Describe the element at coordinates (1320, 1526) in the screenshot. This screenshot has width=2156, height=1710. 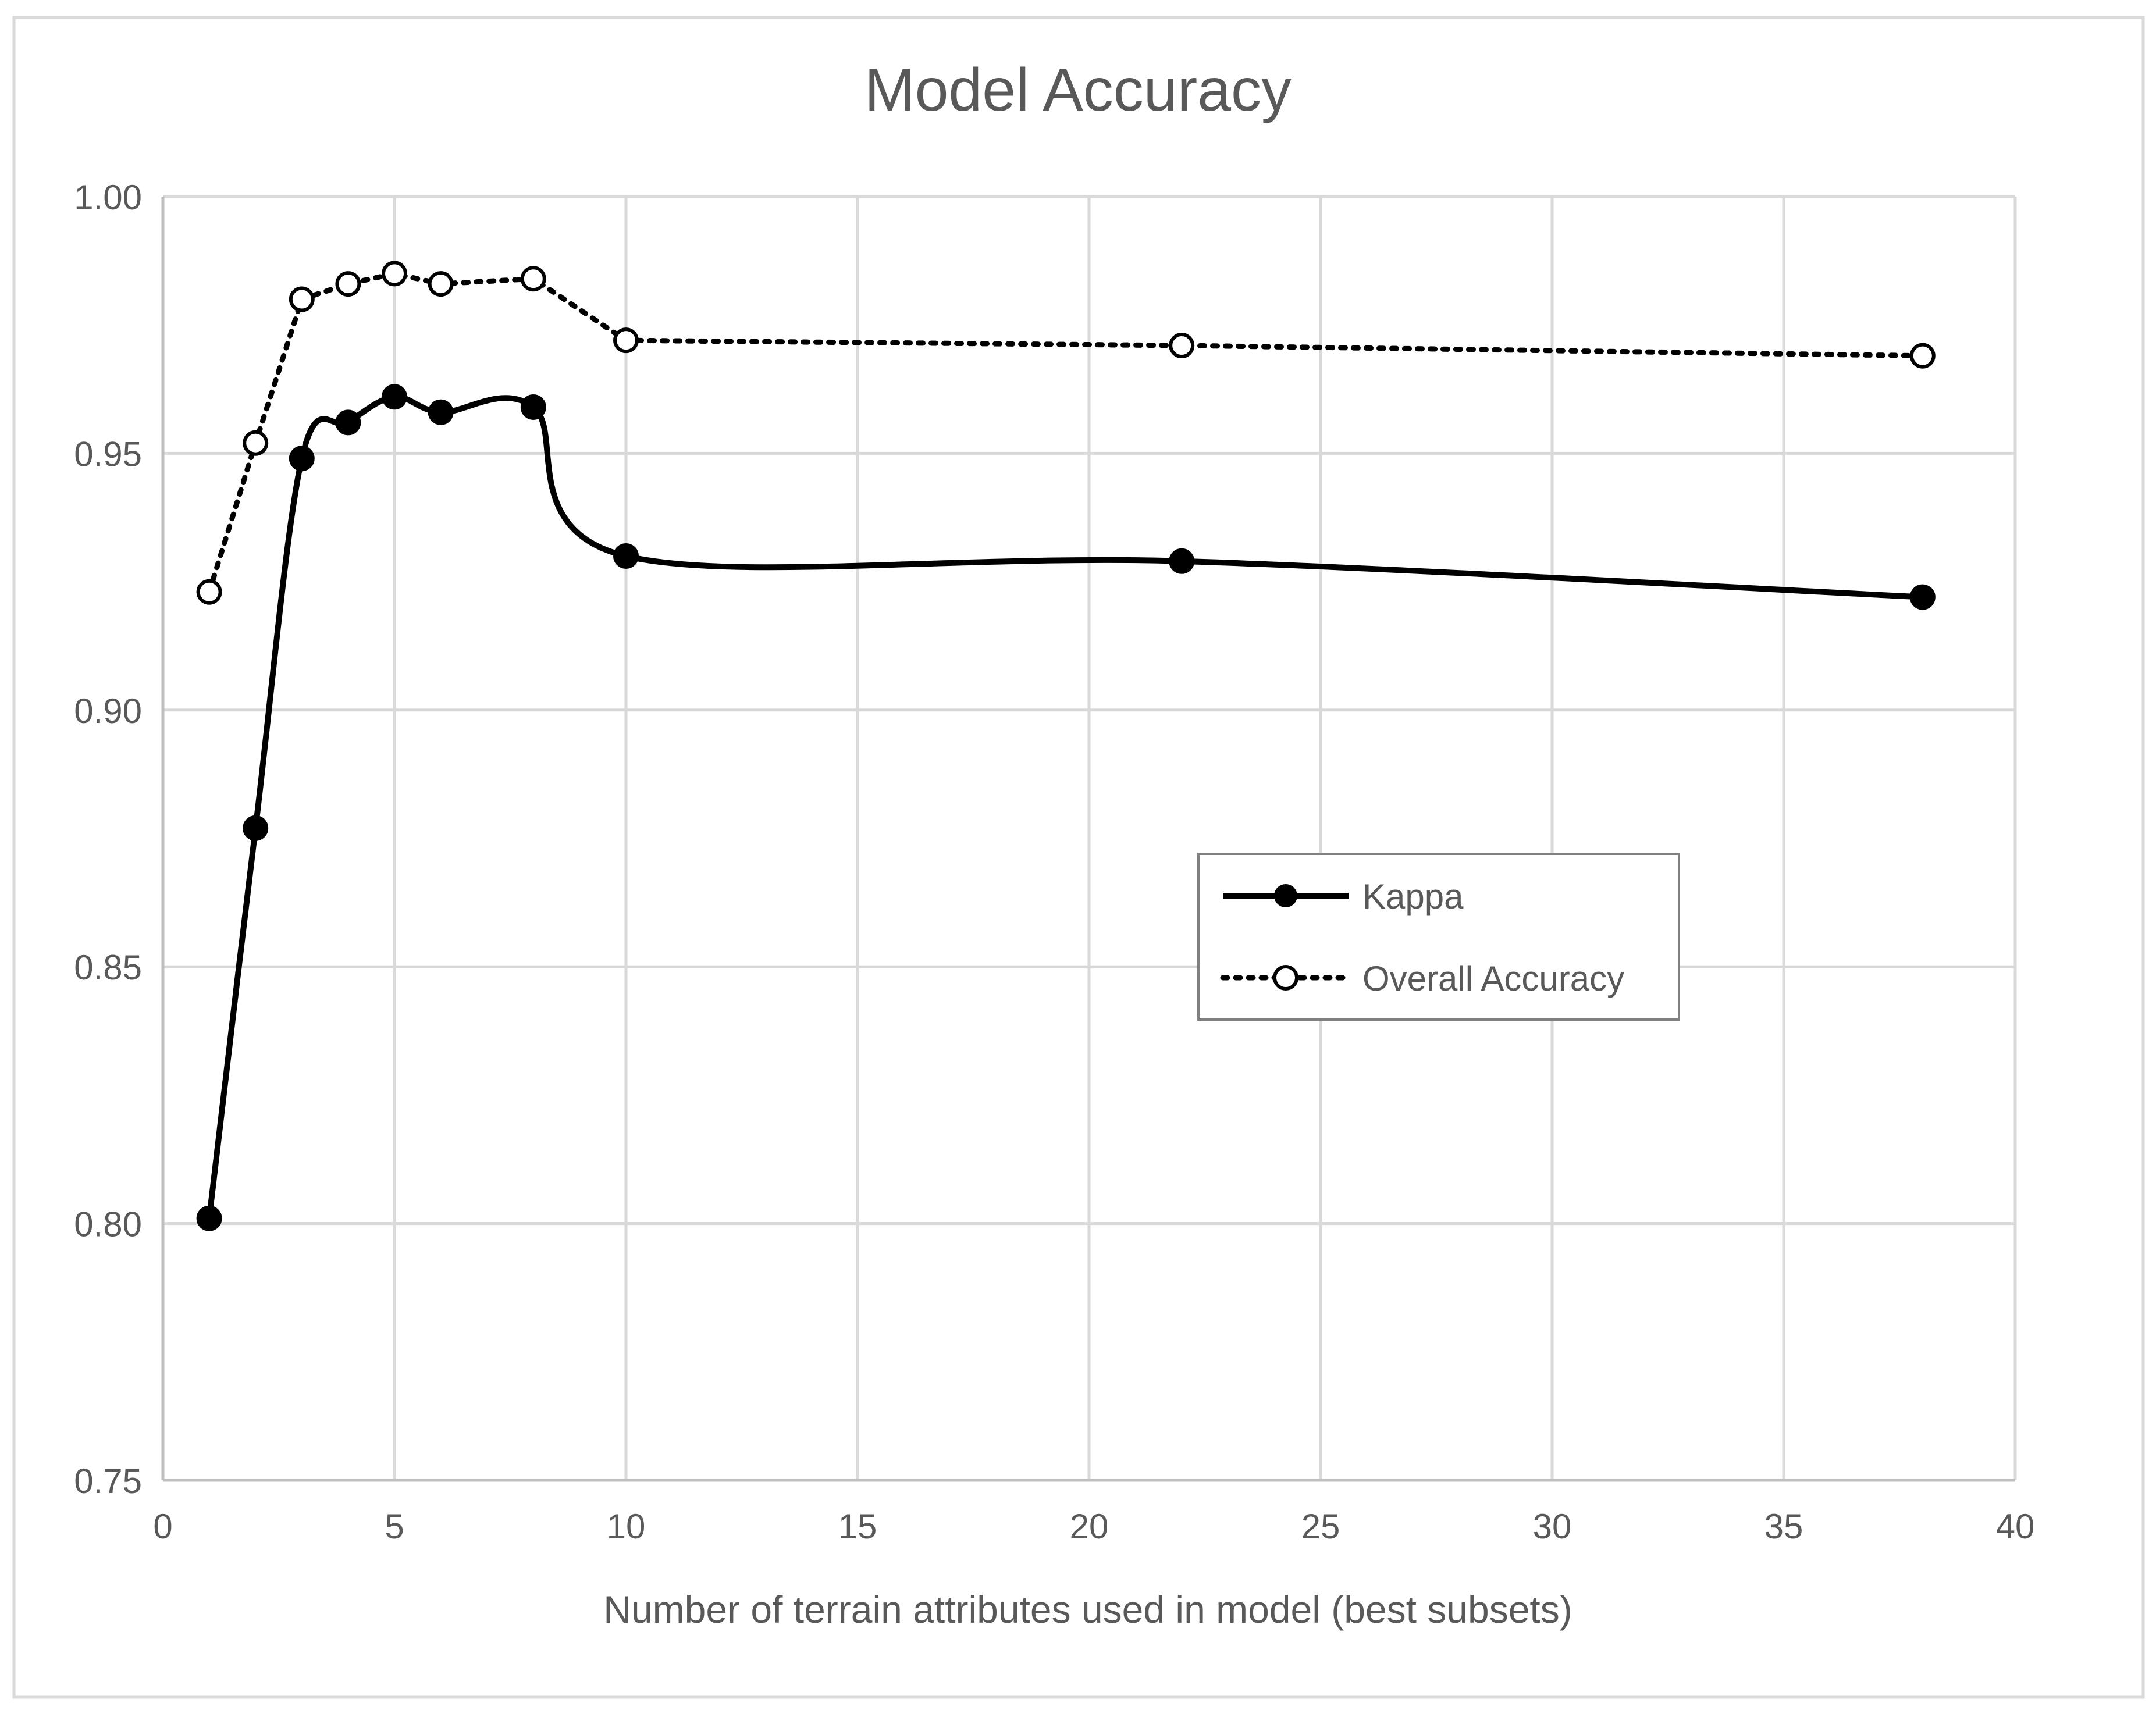
I see `x-tick-label: 25` at that location.